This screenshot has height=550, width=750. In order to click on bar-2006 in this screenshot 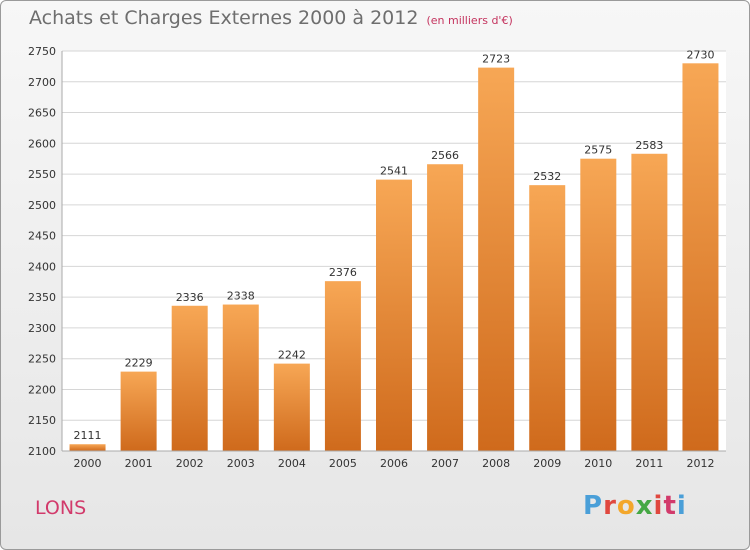, I will do `click(394, 315)`.